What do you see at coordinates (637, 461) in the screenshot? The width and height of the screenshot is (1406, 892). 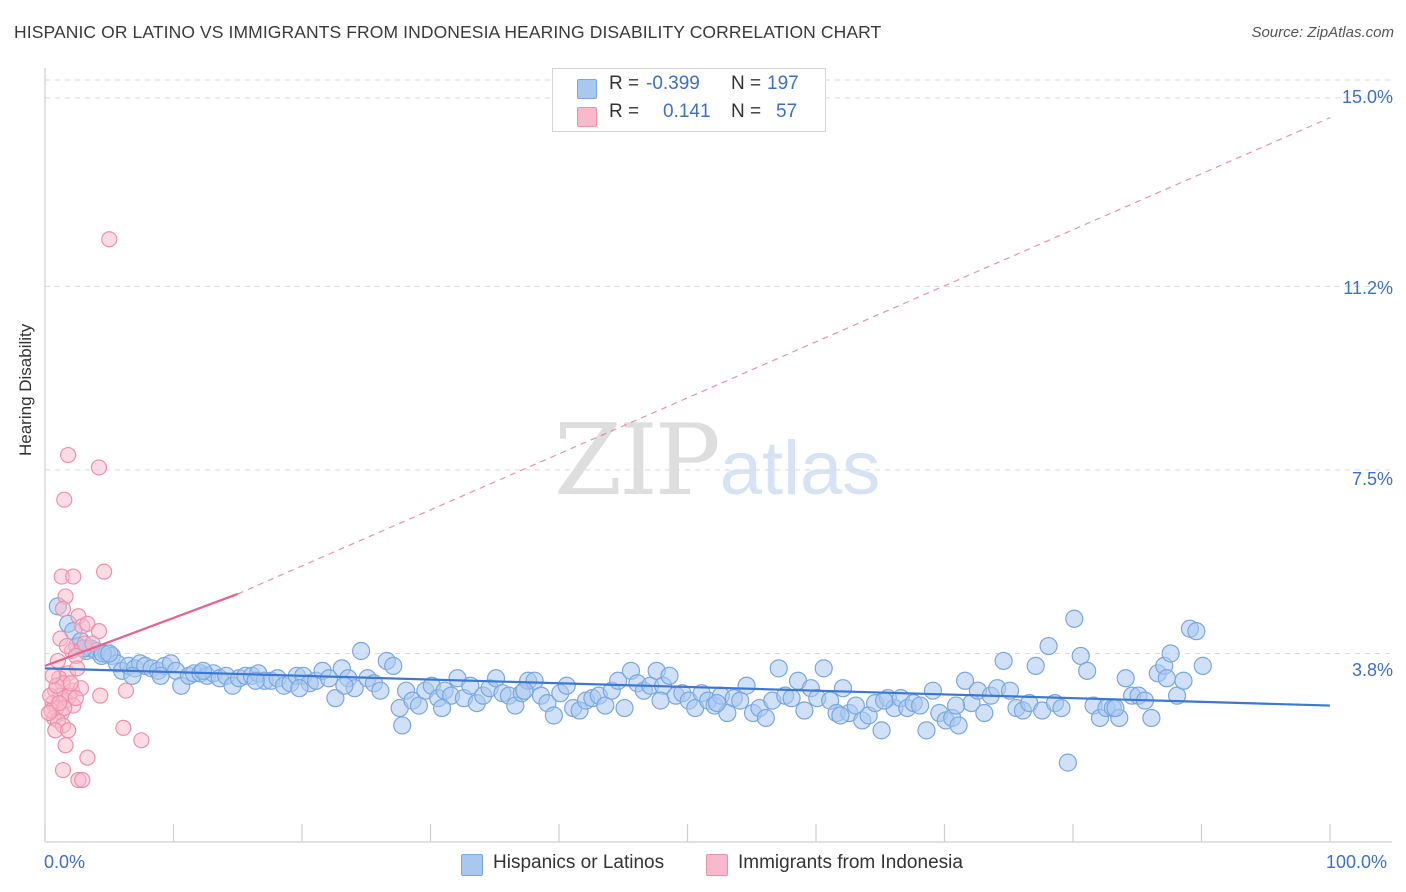 I see `watermark-zip: ZIP` at bounding box center [637, 461].